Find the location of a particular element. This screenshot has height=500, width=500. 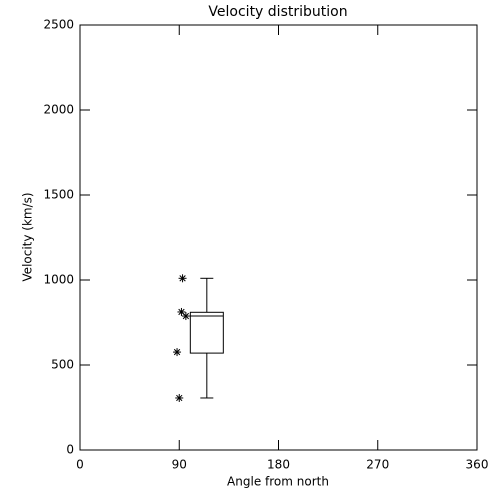

x-axis-label: Angle from north is located at coordinates (278, 482).